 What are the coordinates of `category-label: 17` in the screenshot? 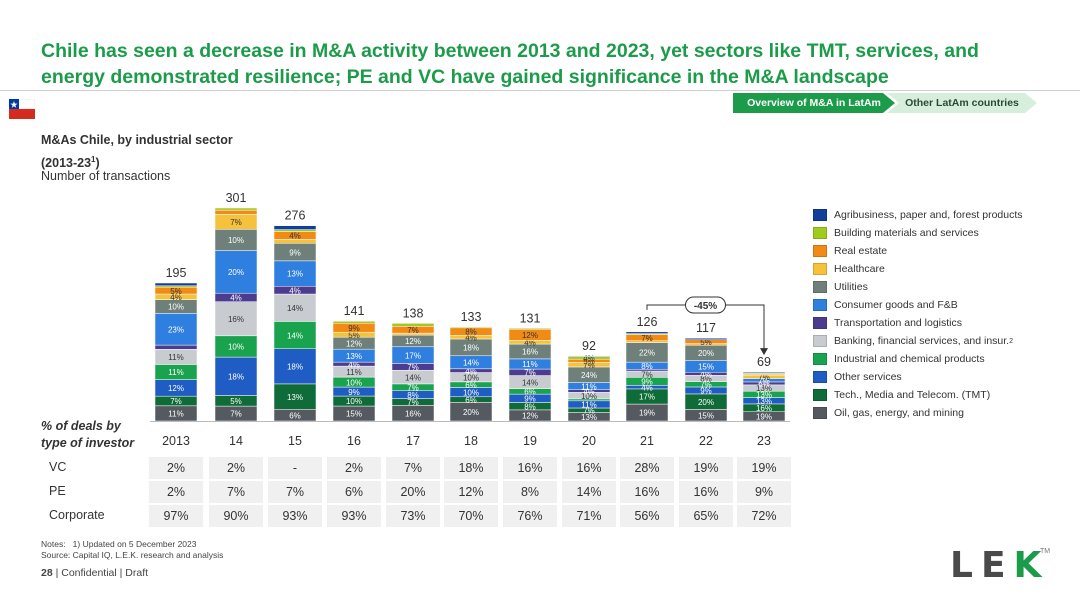 It's located at (413, 441).